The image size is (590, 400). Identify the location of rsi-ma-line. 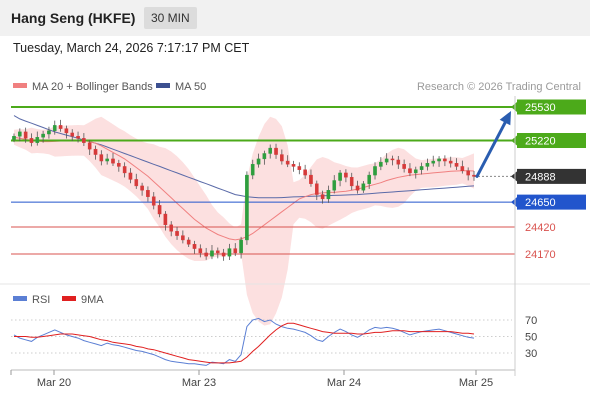
(244, 343).